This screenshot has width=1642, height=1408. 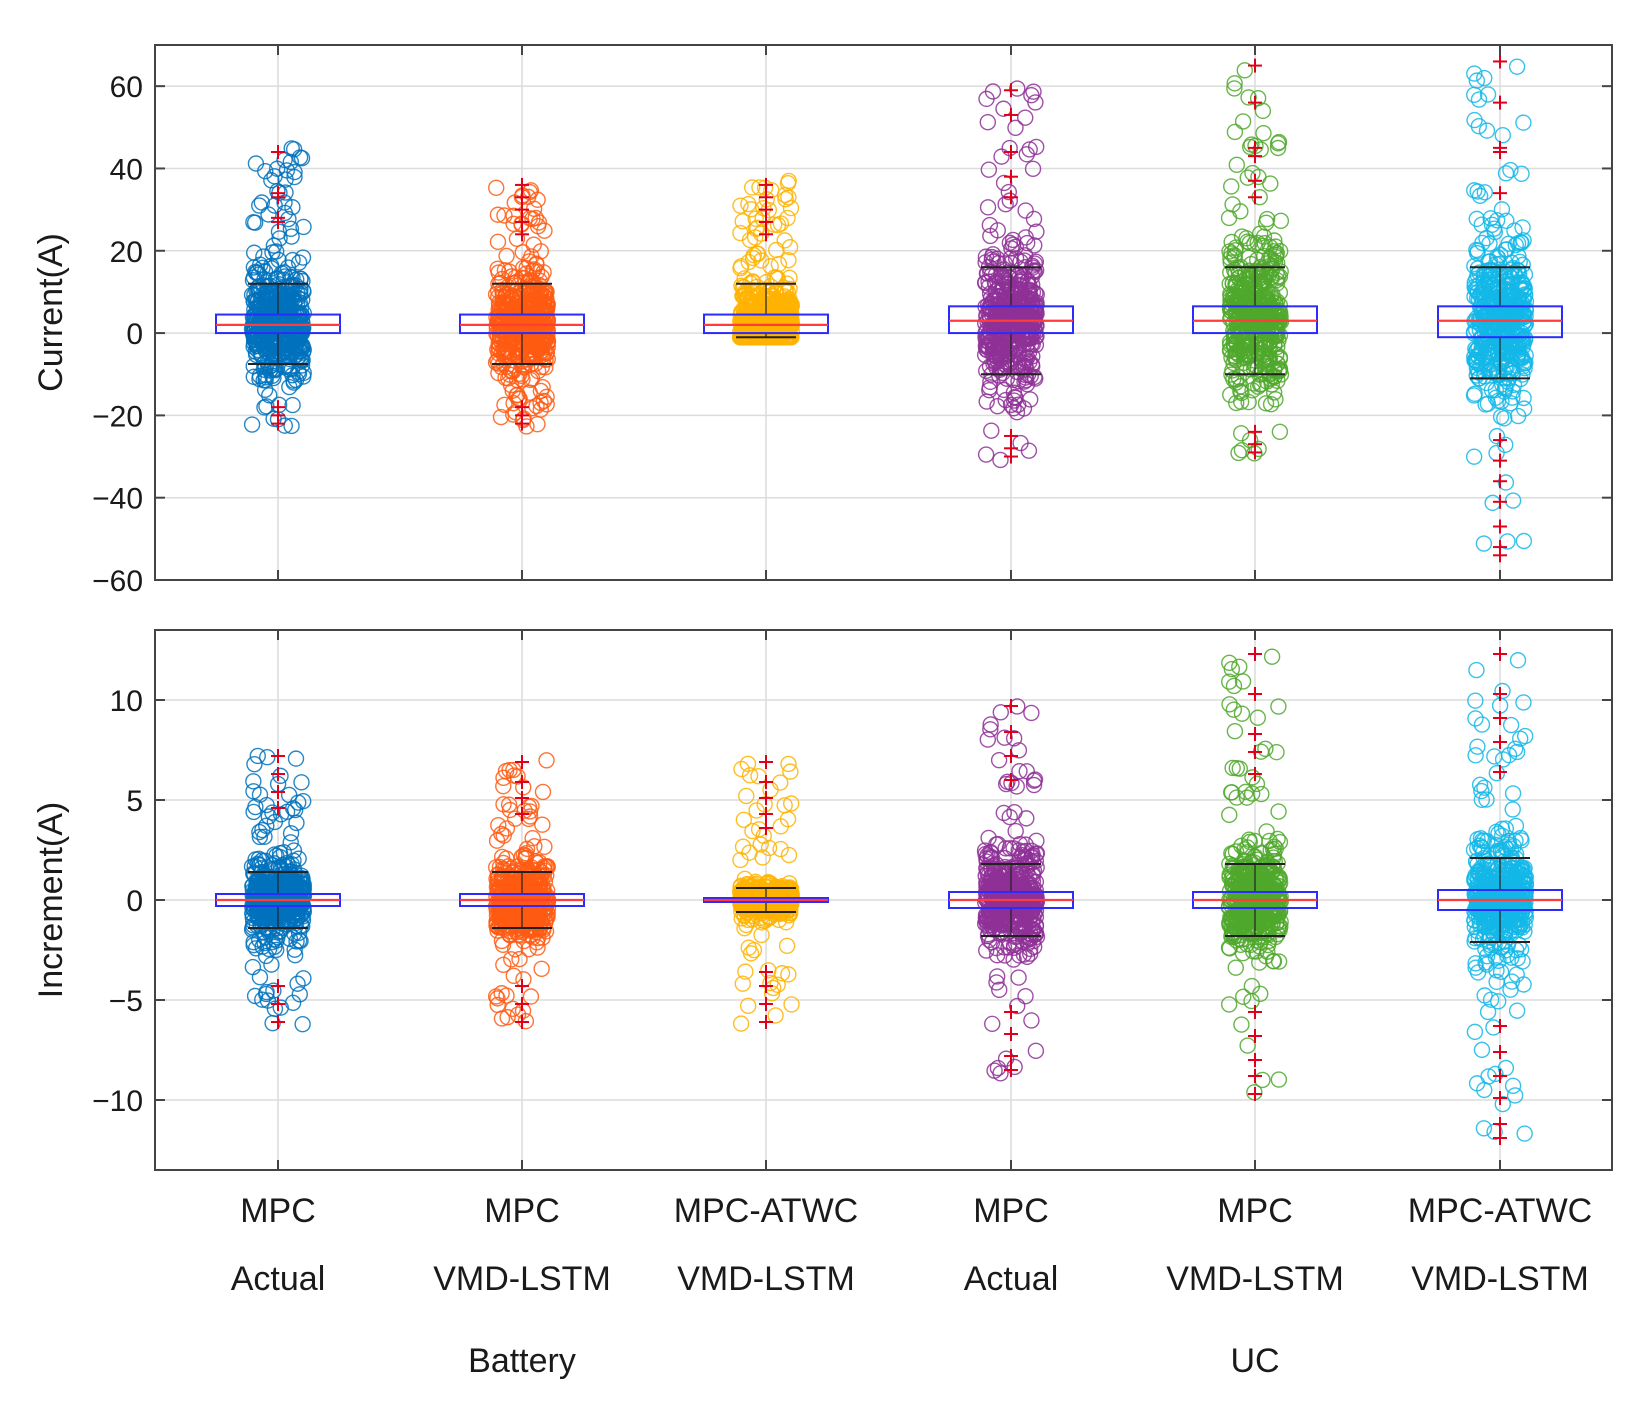 What do you see at coordinates (51, 312) in the screenshot?
I see `y-axis-label: Current(A)` at bounding box center [51, 312].